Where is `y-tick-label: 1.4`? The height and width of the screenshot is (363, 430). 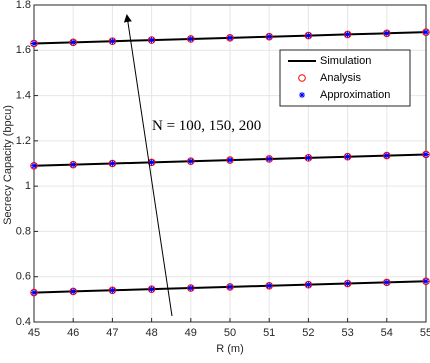
y-tick-label: 1.4 is located at coordinates (23, 95).